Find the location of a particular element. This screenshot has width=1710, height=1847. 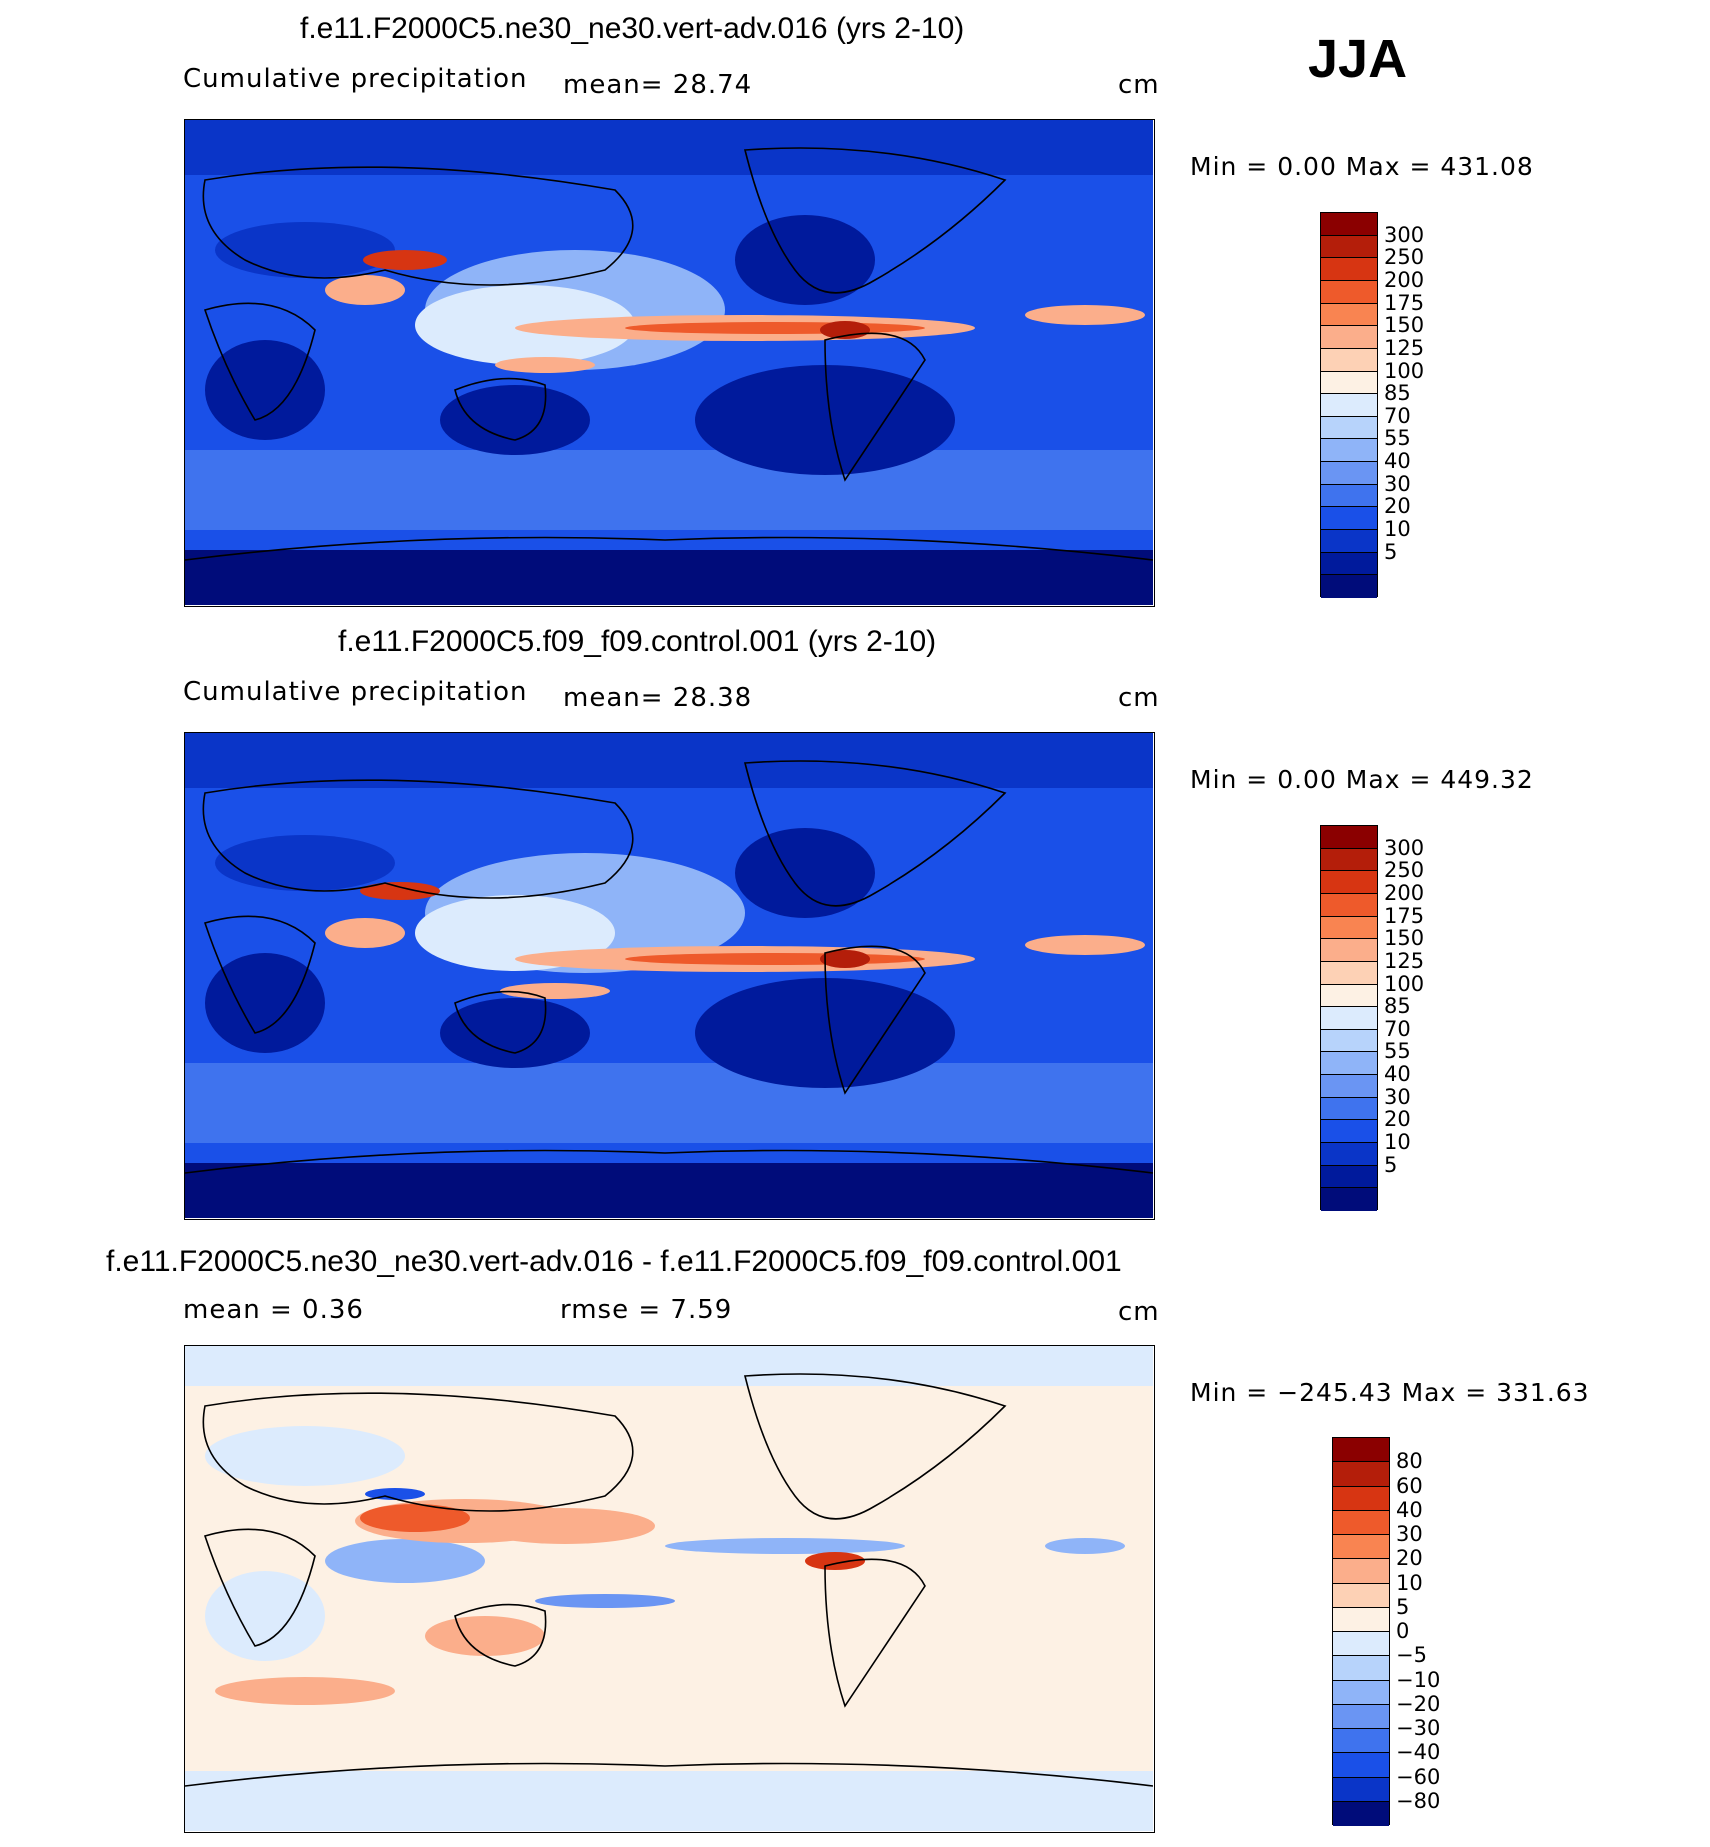

panel3-coast-eurasia is located at coordinates (418, 1452).